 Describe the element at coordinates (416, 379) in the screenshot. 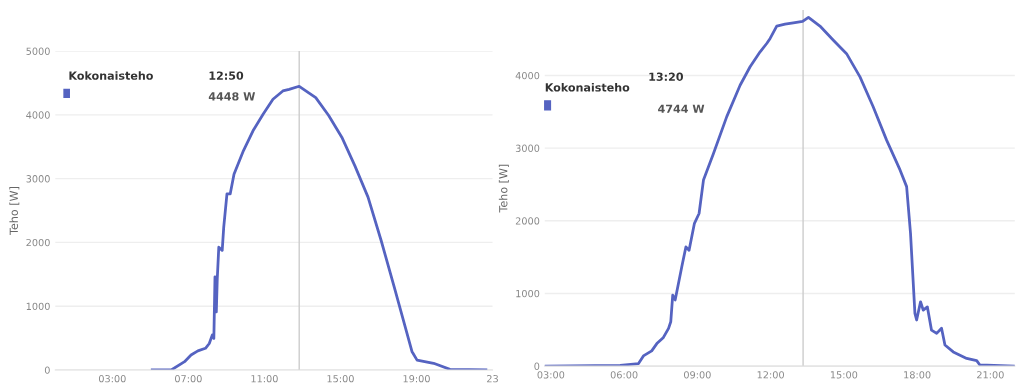

I see `x-tick-label: 19:00` at that location.